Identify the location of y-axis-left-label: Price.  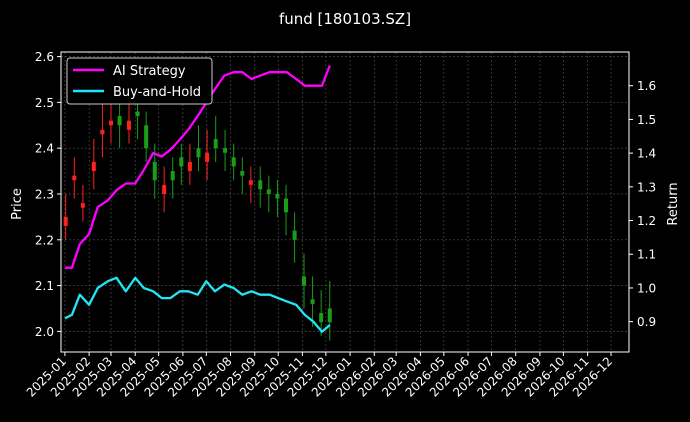
(17, 204).